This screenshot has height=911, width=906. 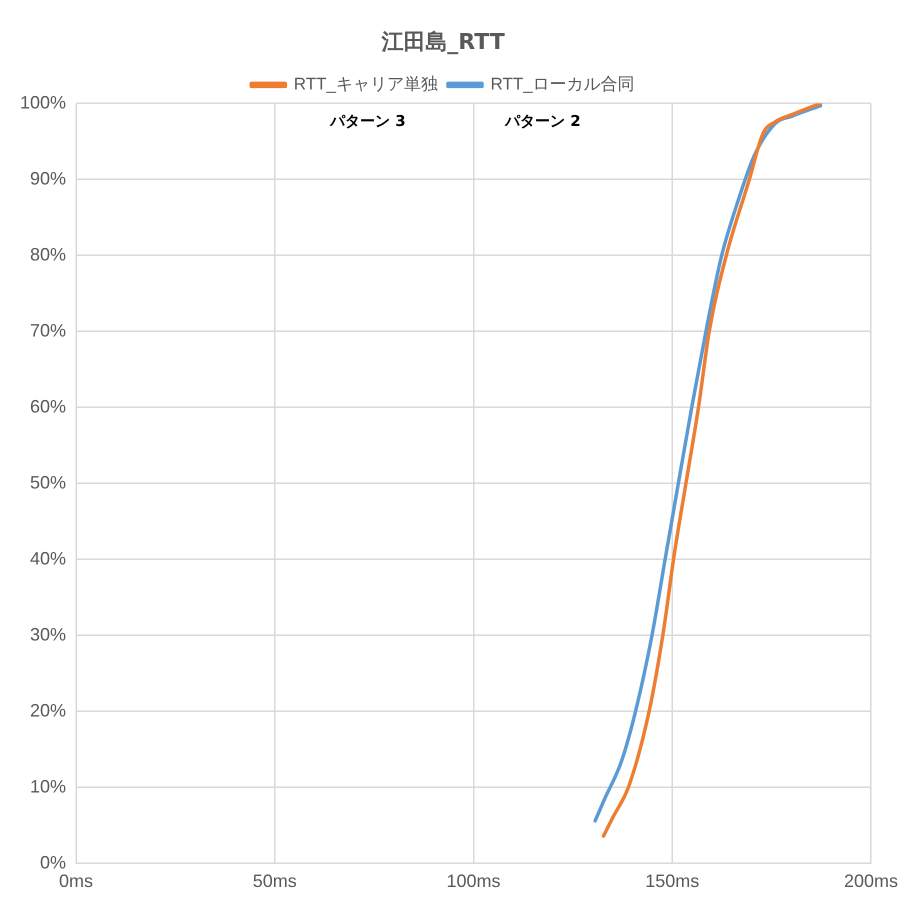 I want to click on annotation: パターン 3, so click(x=368, y=121).